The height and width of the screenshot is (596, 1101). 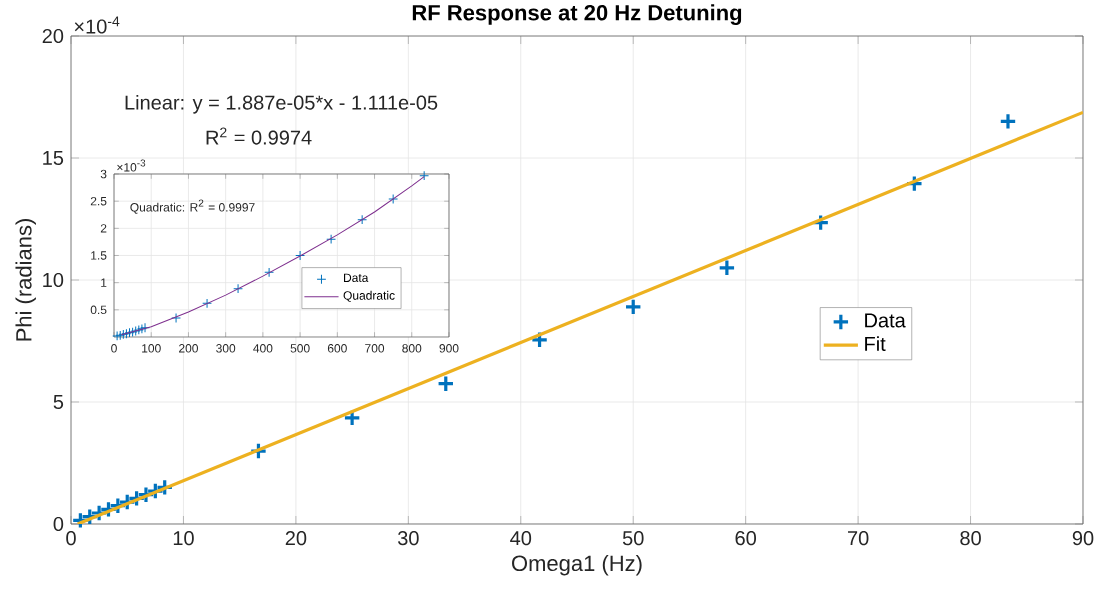 I want to click on y-axis-title: Phi (radians), so click(x=25, y=280).